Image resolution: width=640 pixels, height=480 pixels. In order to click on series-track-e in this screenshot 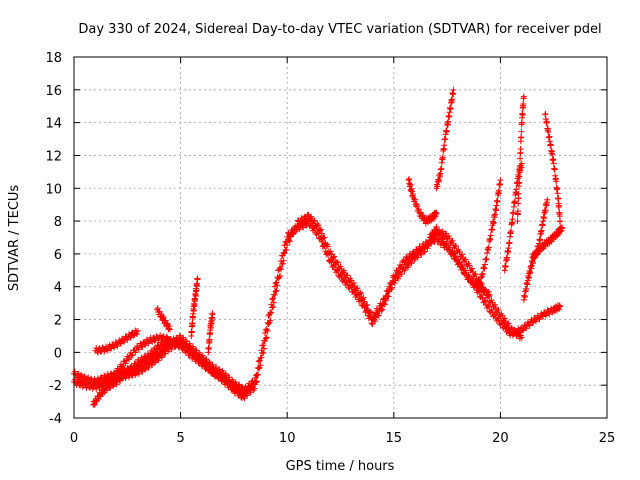, I will do `click(143, 354)`.